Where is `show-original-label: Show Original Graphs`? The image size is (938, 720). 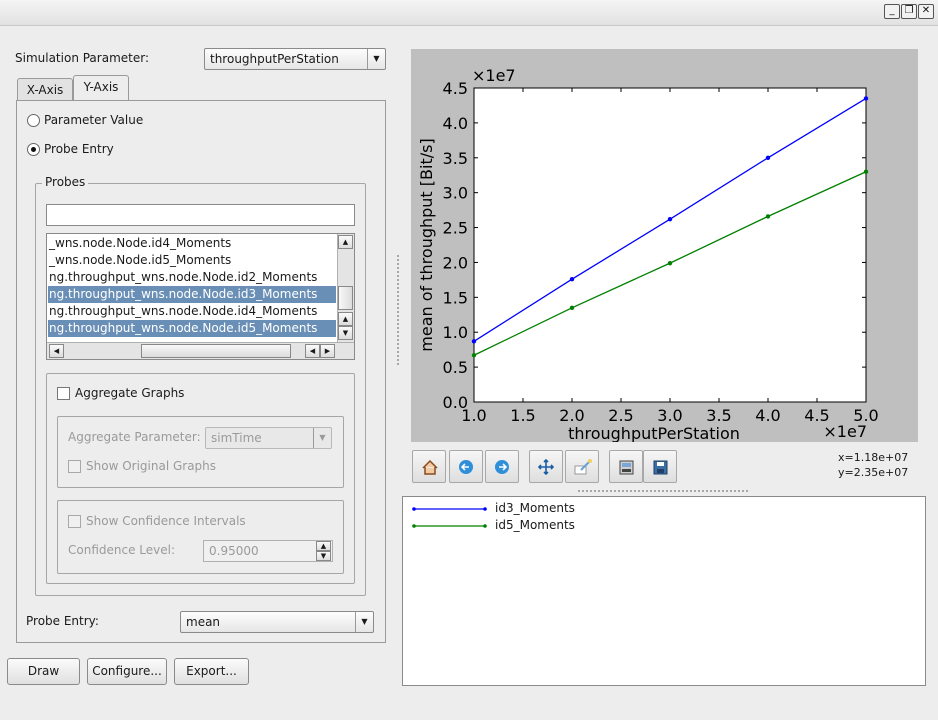 show-original-label: Show Original Graphs is located at coordinates (151, 466).